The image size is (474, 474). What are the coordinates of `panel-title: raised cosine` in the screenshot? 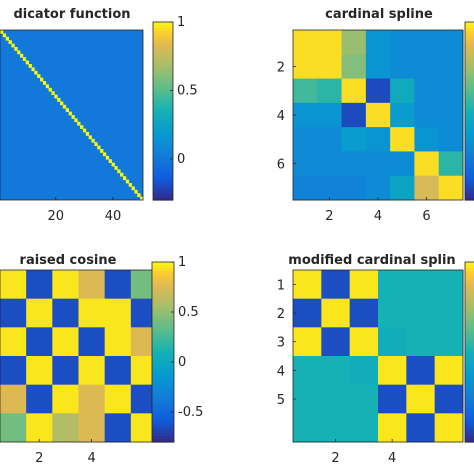 It's located at (68, 260).